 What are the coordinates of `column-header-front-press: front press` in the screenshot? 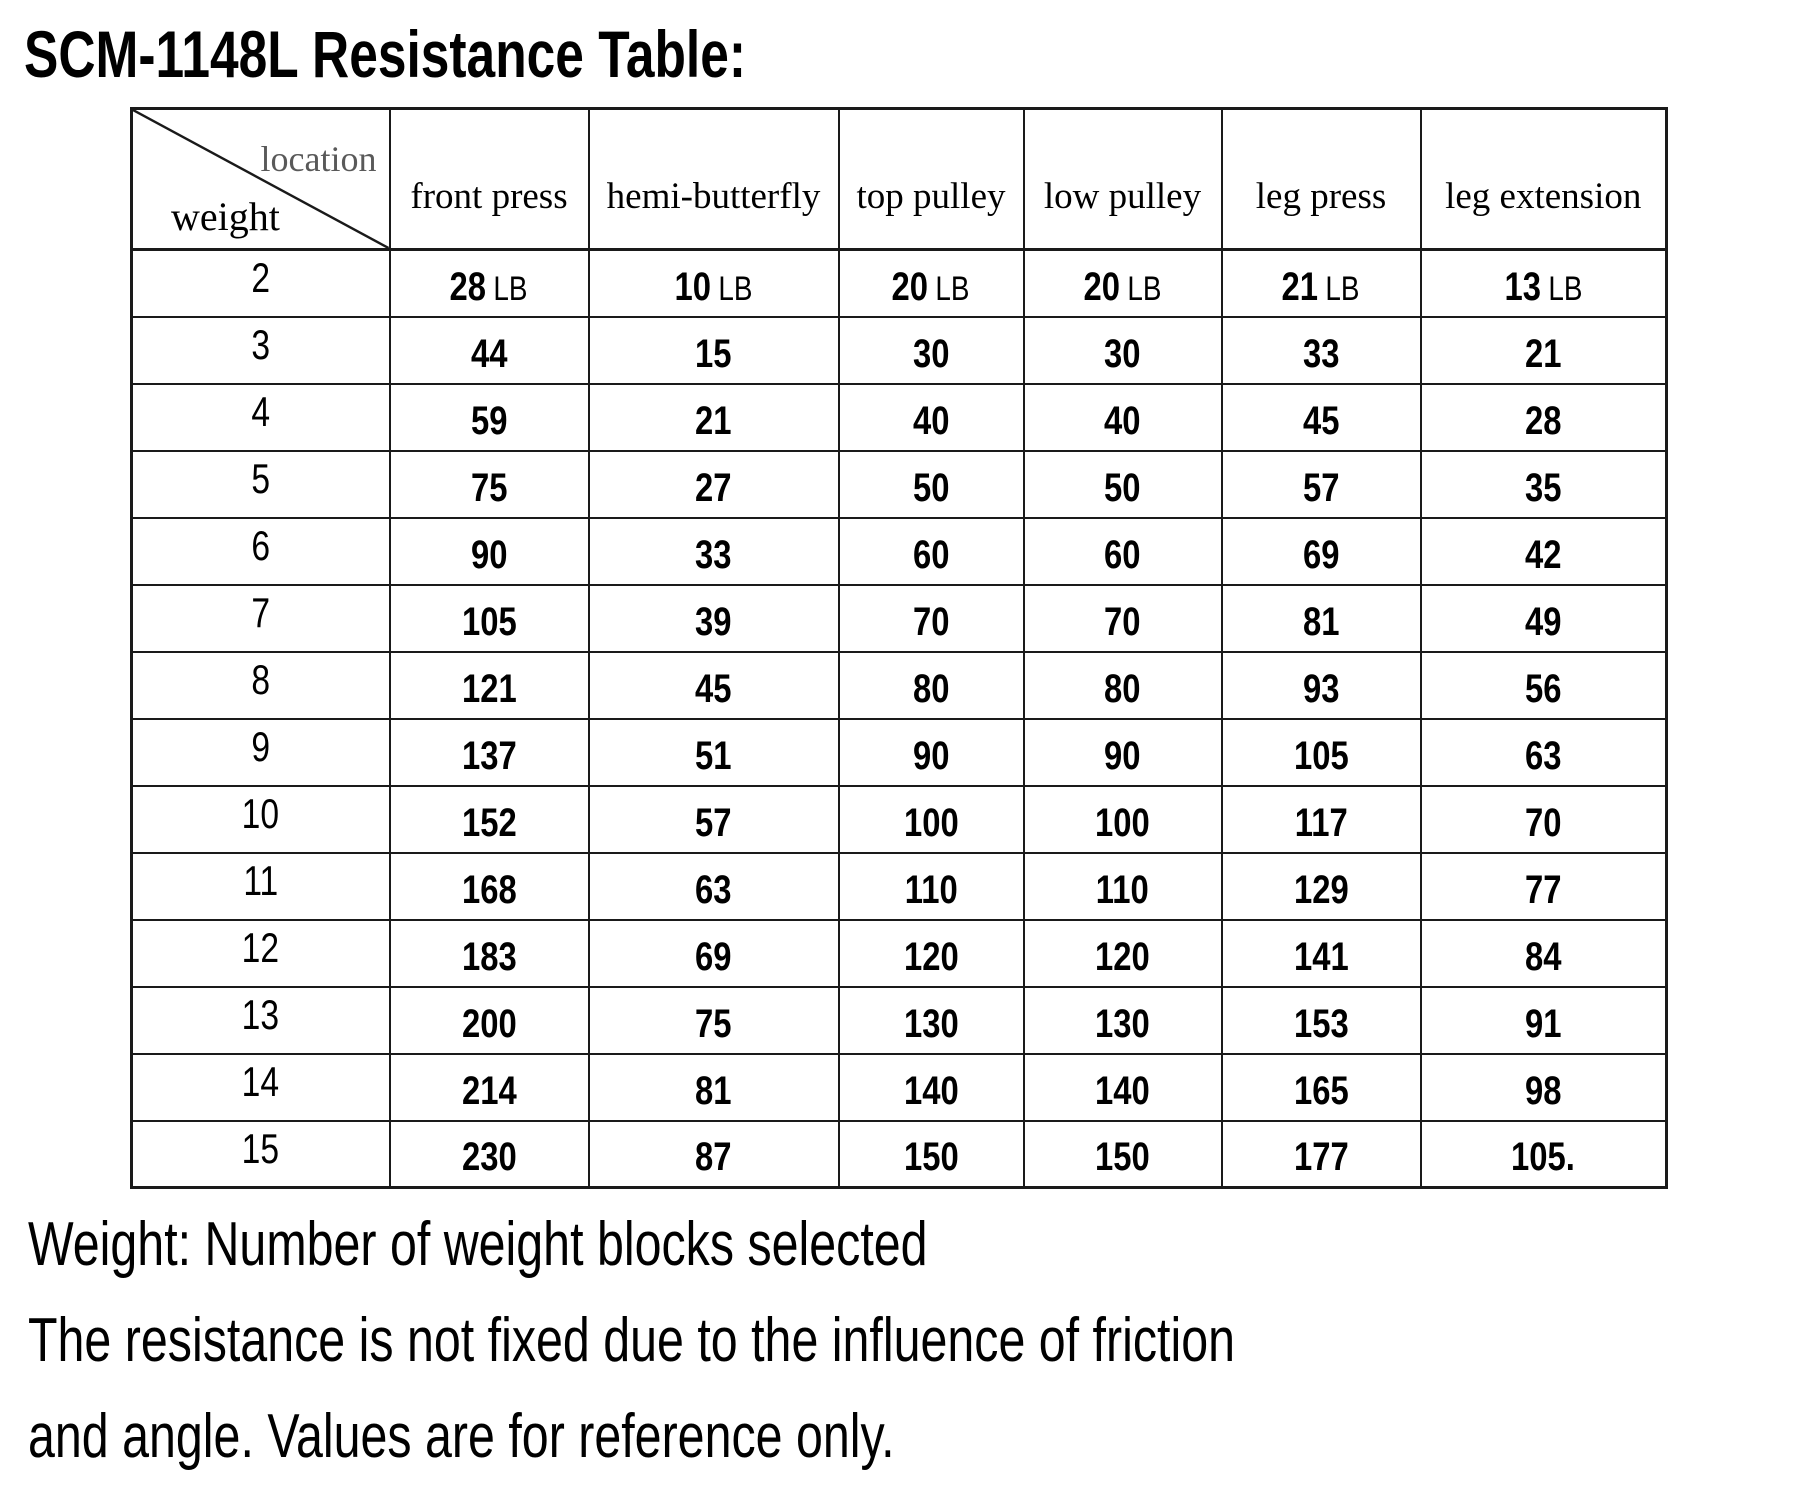 It's located at (489, 179).